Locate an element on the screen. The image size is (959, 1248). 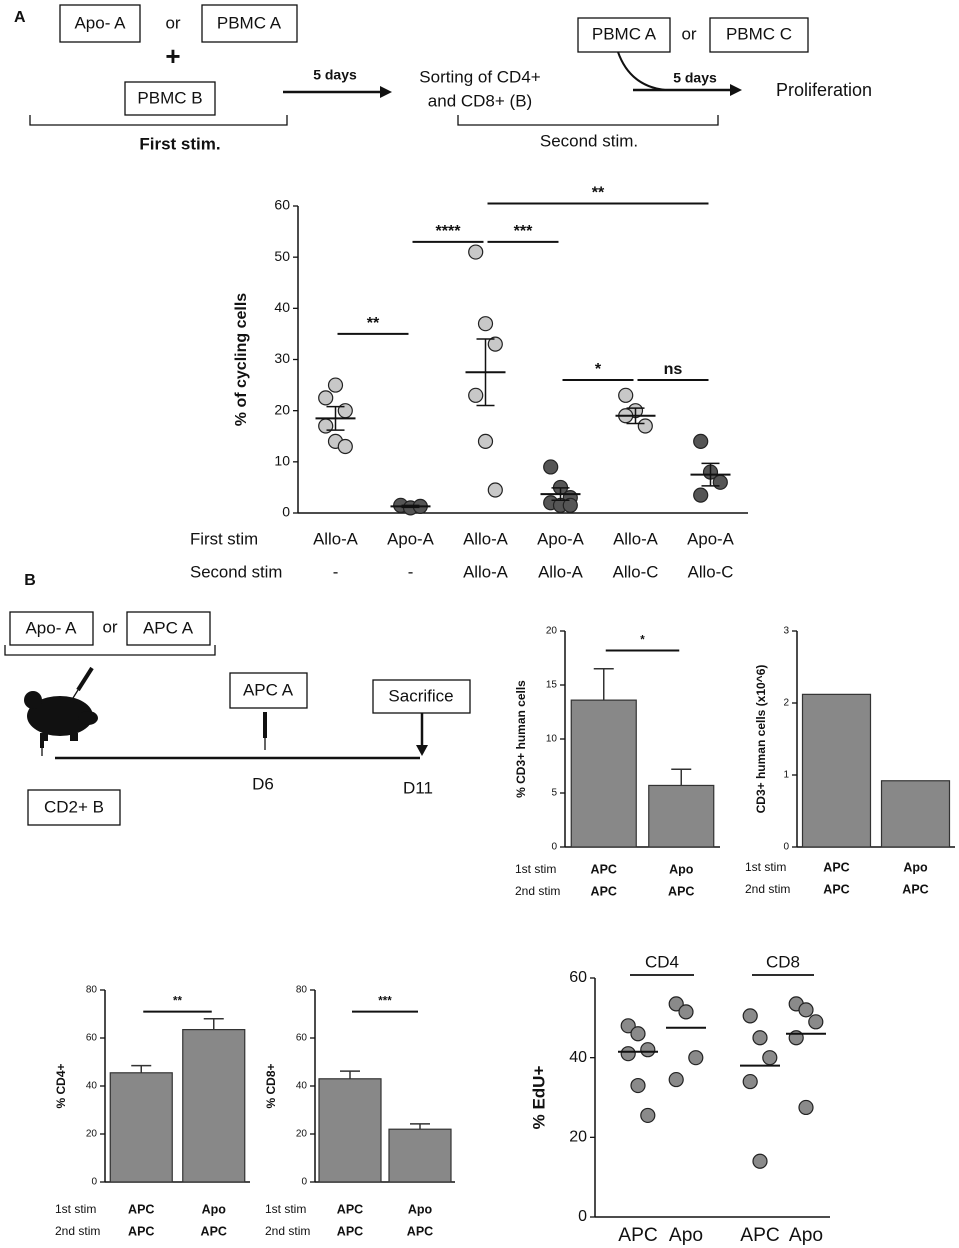
box-label: PBMC C is located at coordinates (759, 33).